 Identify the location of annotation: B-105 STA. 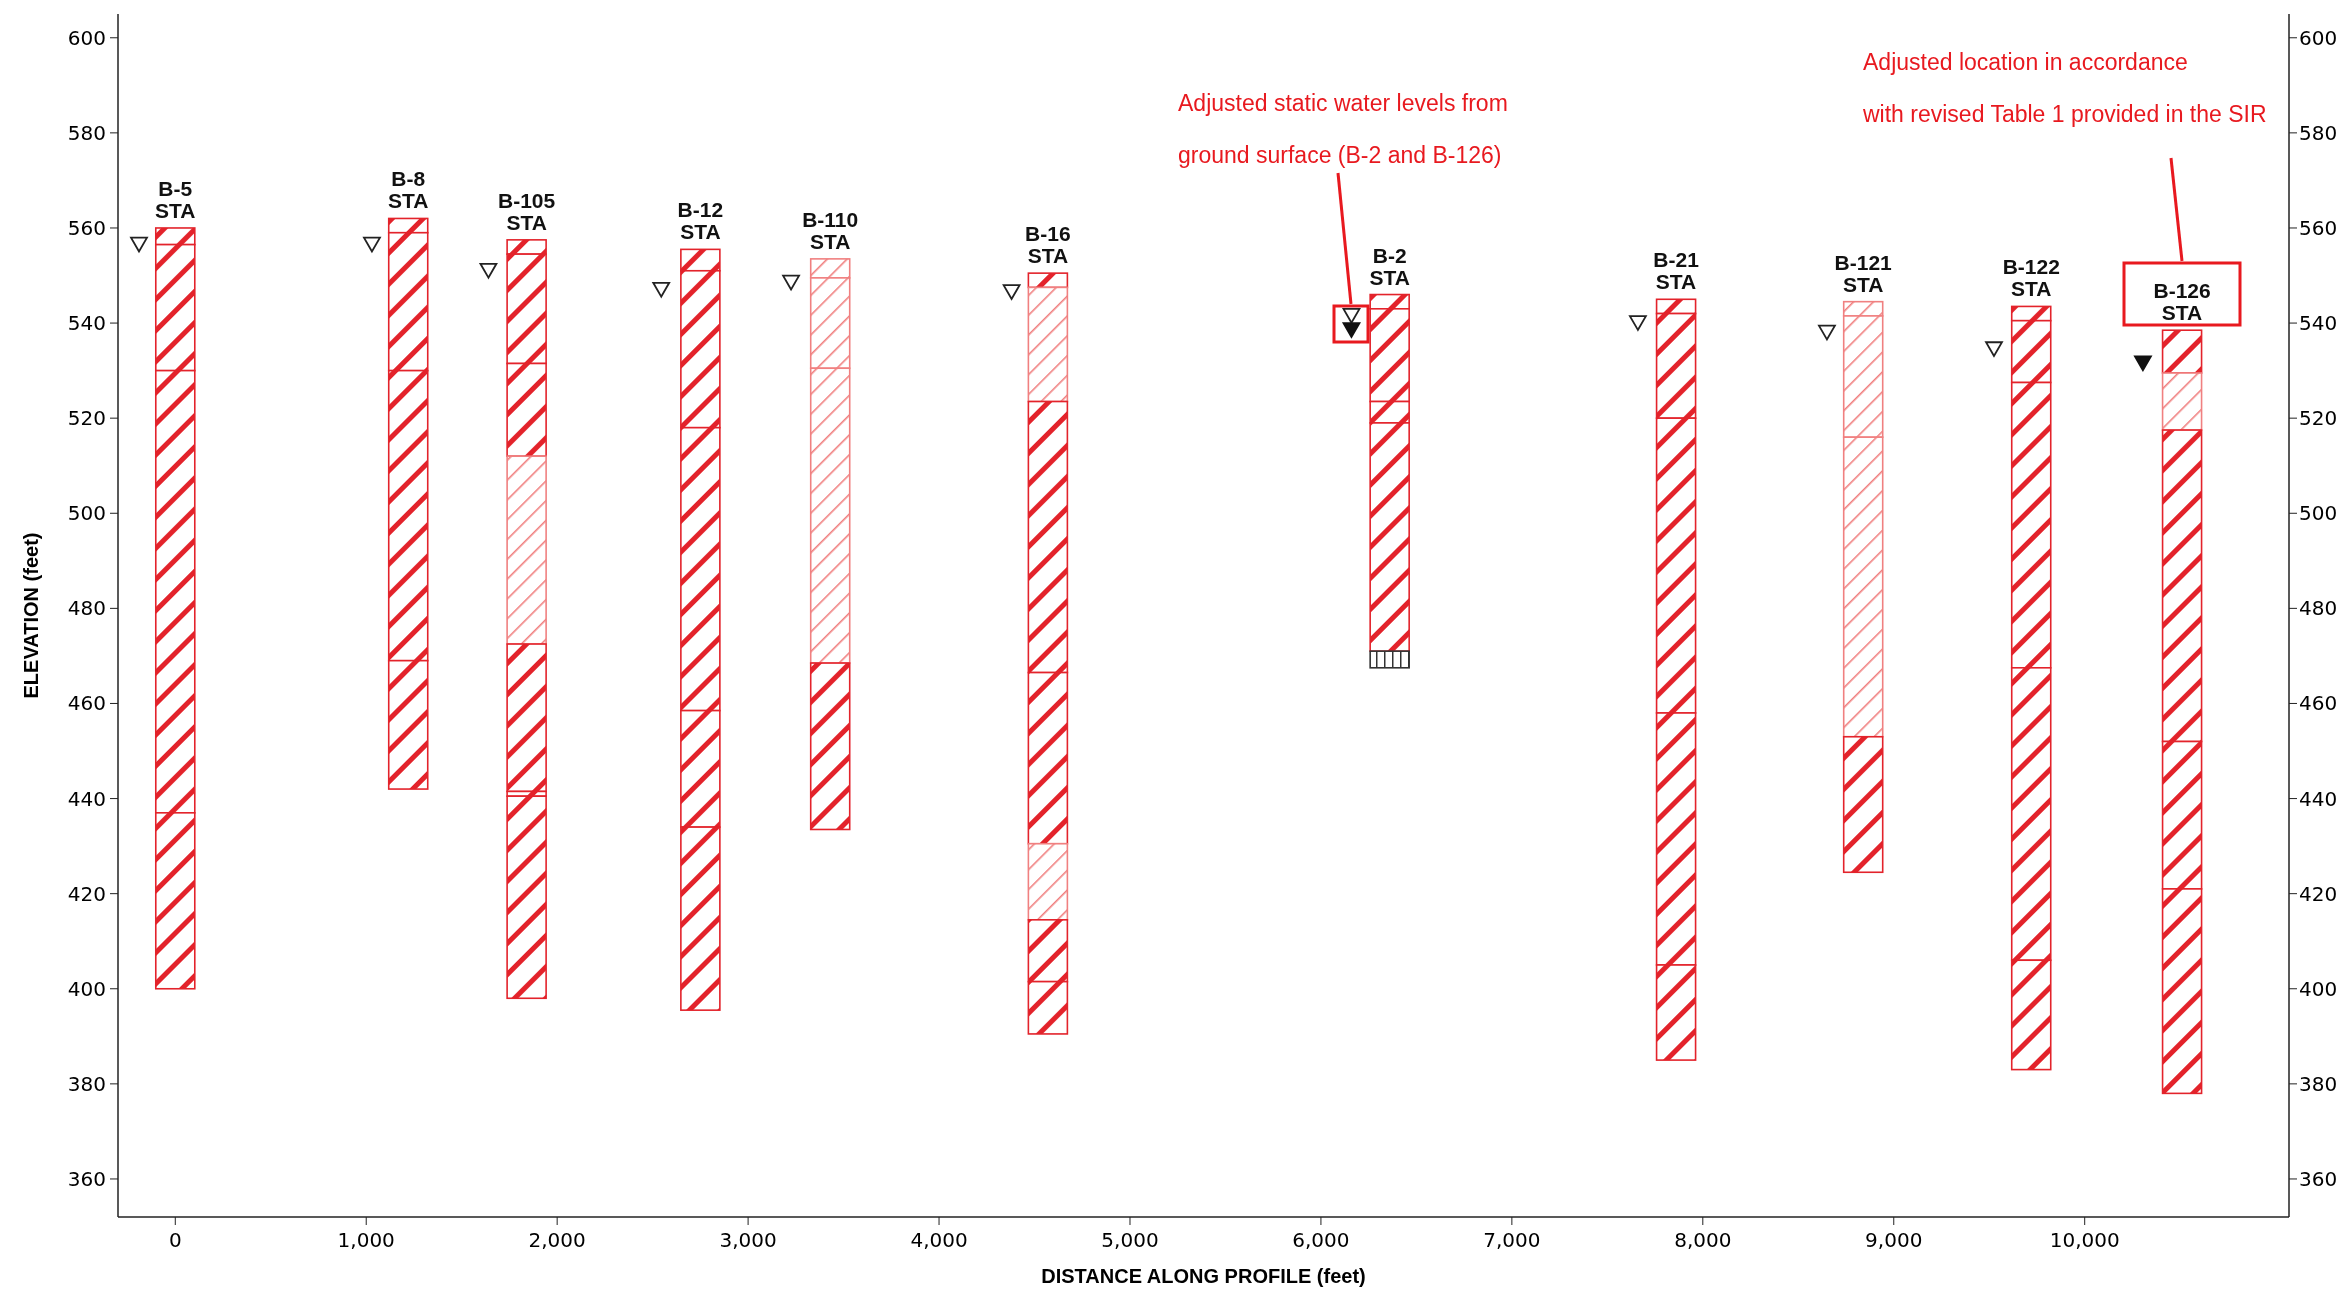
(527, 211).